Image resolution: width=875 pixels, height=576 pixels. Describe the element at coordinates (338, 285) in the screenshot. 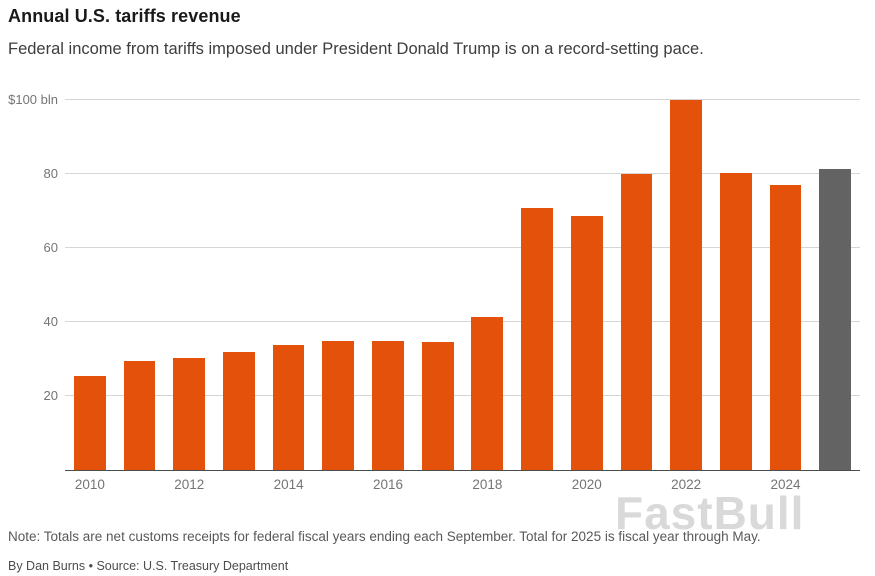

I see `bar-slot-2015` at that location.